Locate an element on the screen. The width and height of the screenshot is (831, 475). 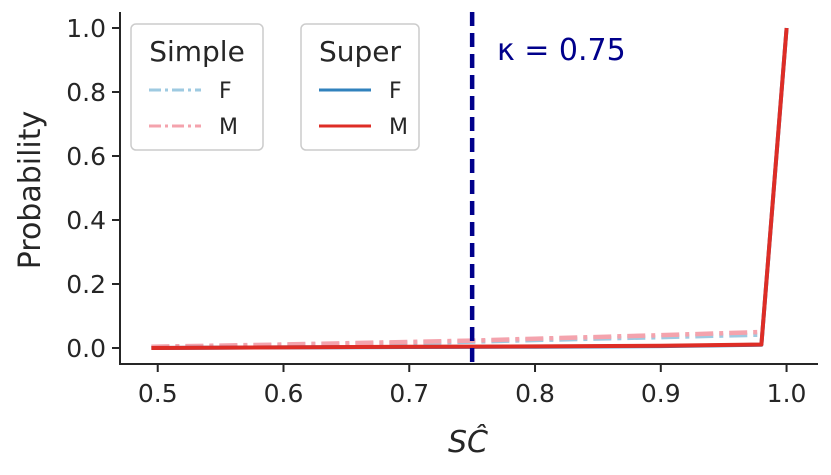
x-tick-label: 0.6 is located at coordinates (284, 393).